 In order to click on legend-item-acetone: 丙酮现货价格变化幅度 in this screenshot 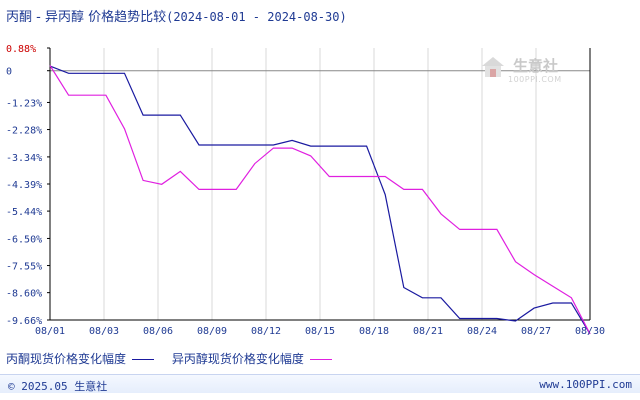, I will do `click(80, 358)`.